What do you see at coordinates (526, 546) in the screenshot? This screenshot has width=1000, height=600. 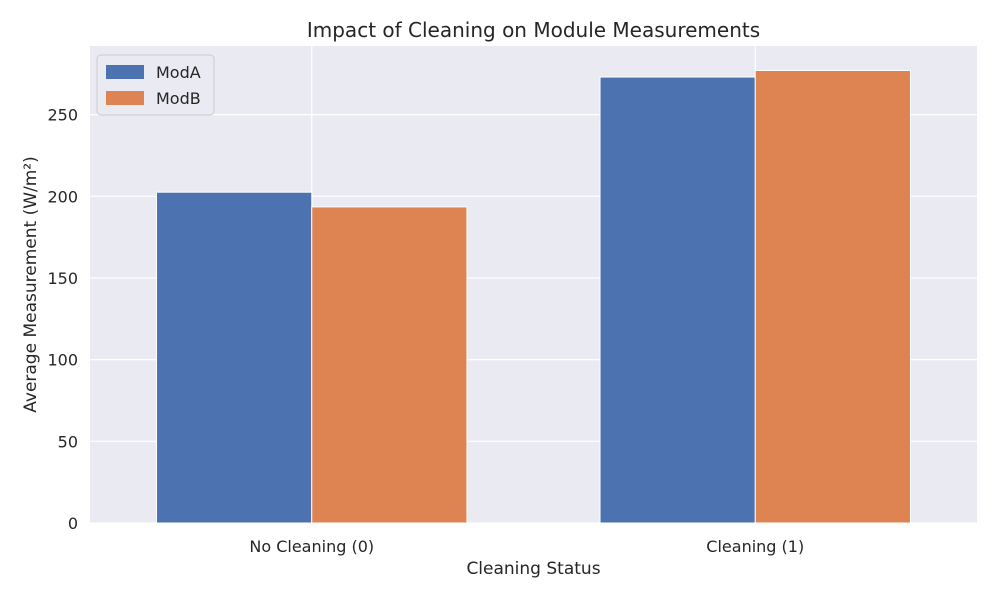 I see `x-axis-ticks: No Cleaning (0) Cleaning (1)` at bounding box center [526, 546].